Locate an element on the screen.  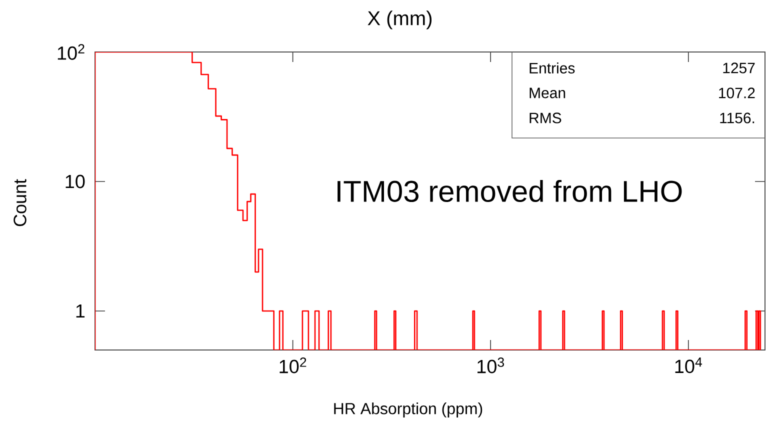
annotation: 107.2 is located at coordinates (737, 93).